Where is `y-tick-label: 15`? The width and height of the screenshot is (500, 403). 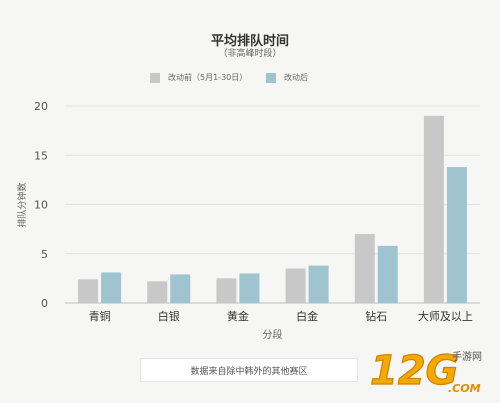 y-tick-label: 15 is located at coordinates (41, 155).